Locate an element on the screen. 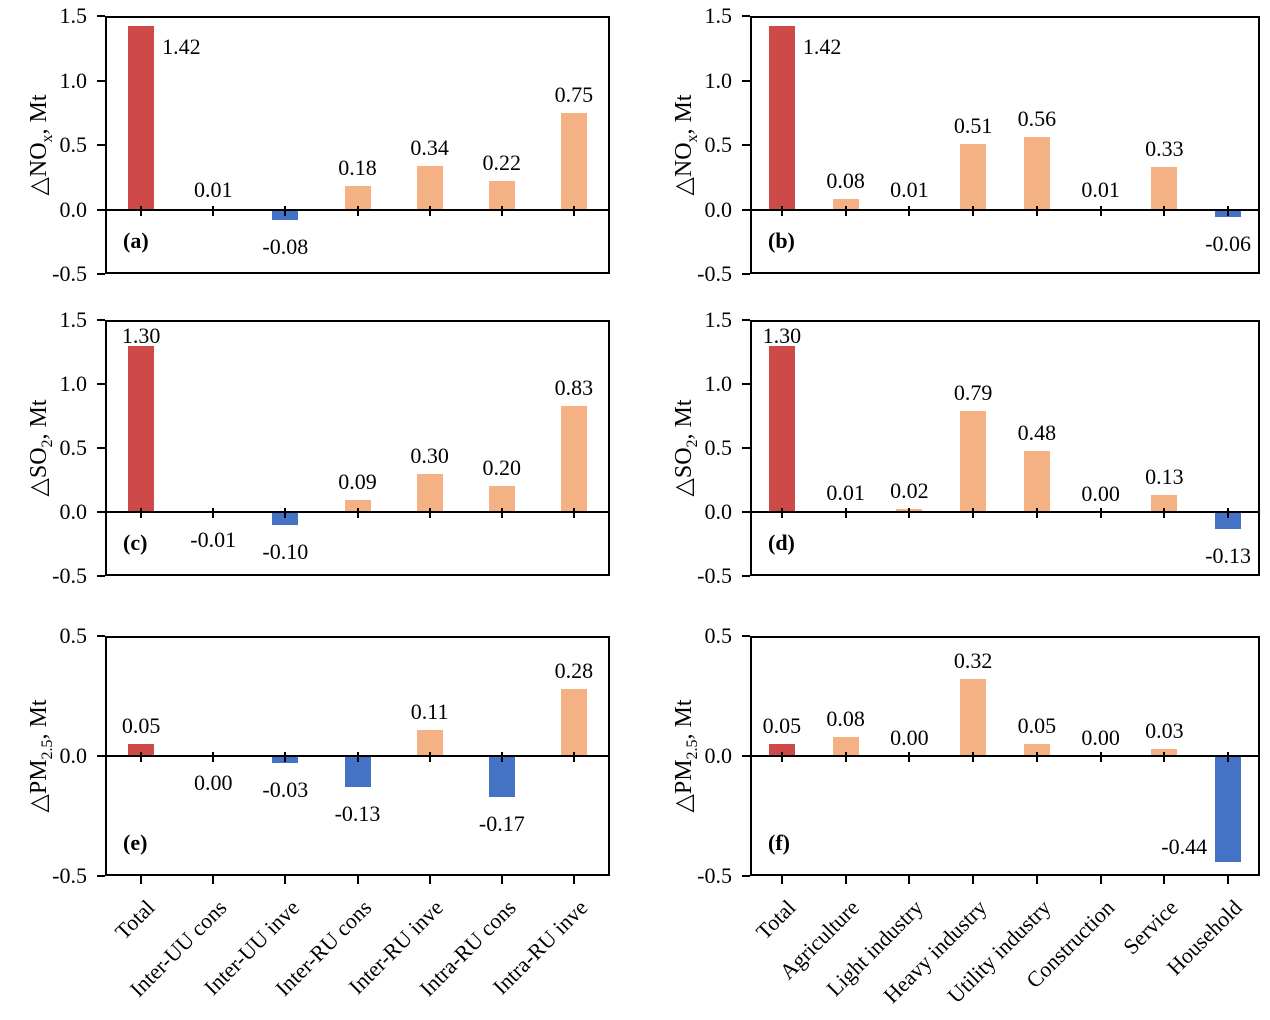 Image resolution: width=1270 pixels, height=1020 pixels. bar-value-label: -0.03 is located at coordinates (285, 790).